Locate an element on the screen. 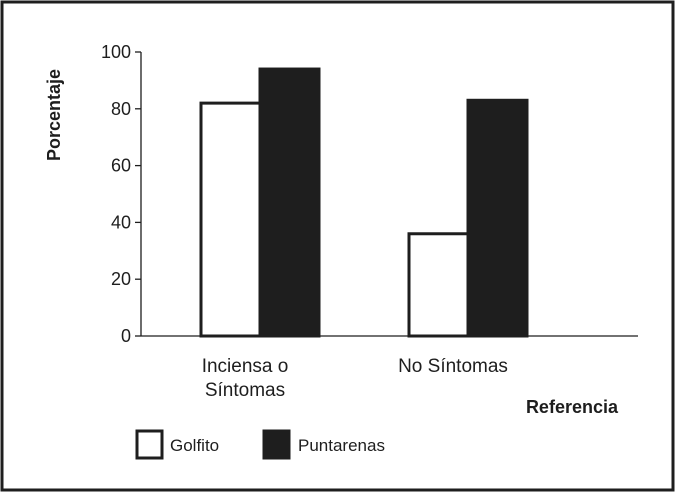 This screenshot has width=675, height=492. y-tick-label: 0 is located at coordinates (126, 336).